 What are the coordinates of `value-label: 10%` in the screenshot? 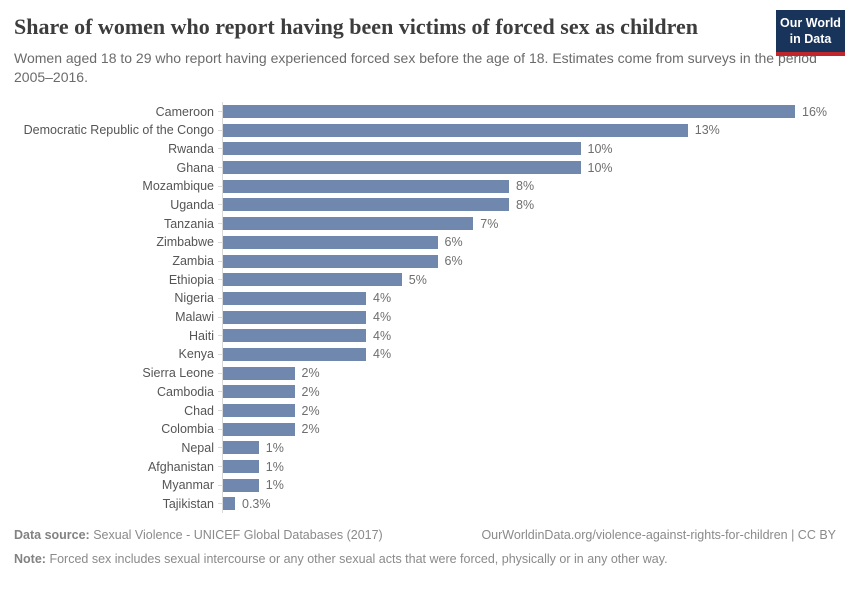 It's located at (600, 167).